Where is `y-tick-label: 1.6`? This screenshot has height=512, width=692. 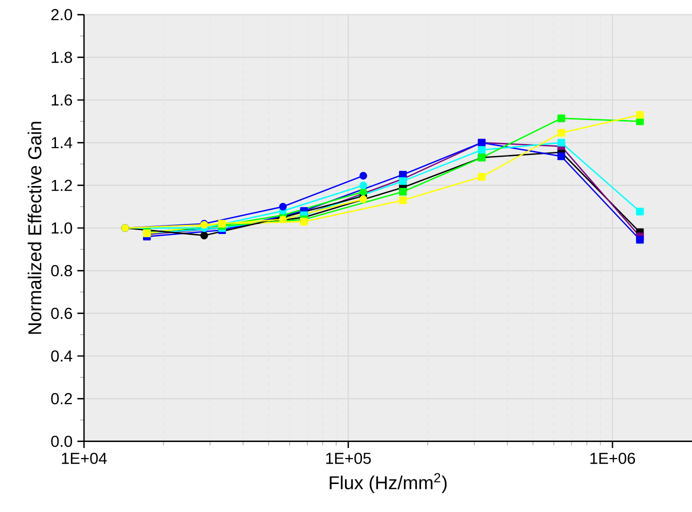
y-tick-label: 1.6 is located at coordinates (62, 100).